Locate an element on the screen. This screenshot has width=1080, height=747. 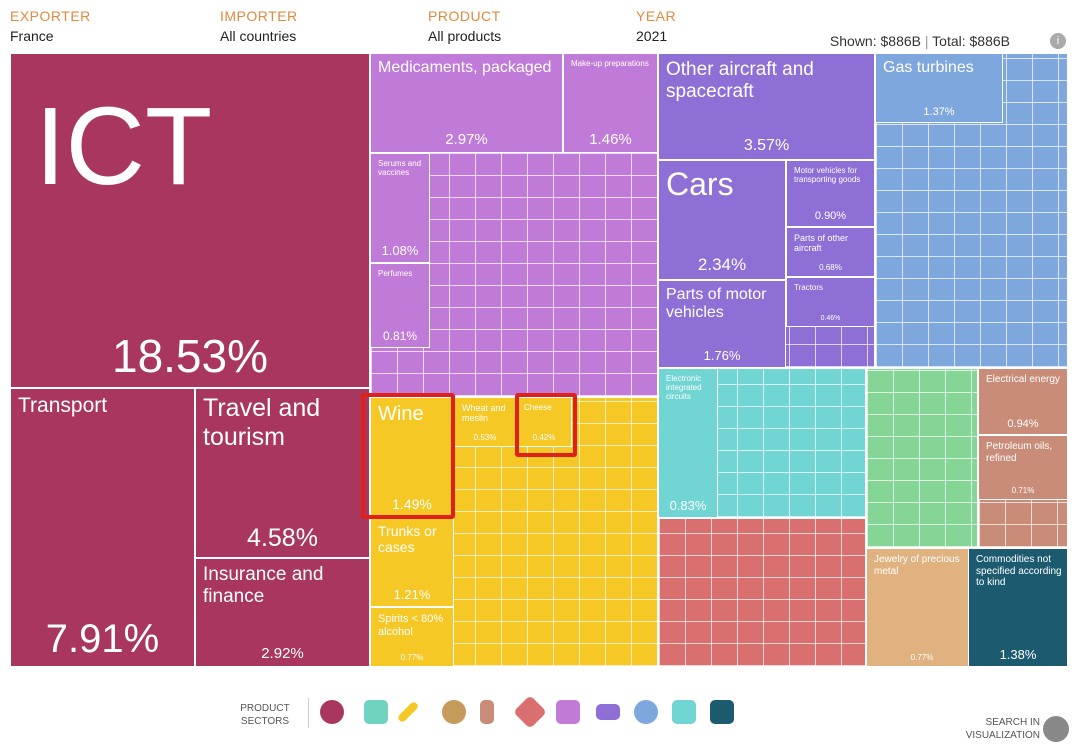
filter-value: All countries is located at coordinates (258, 36).